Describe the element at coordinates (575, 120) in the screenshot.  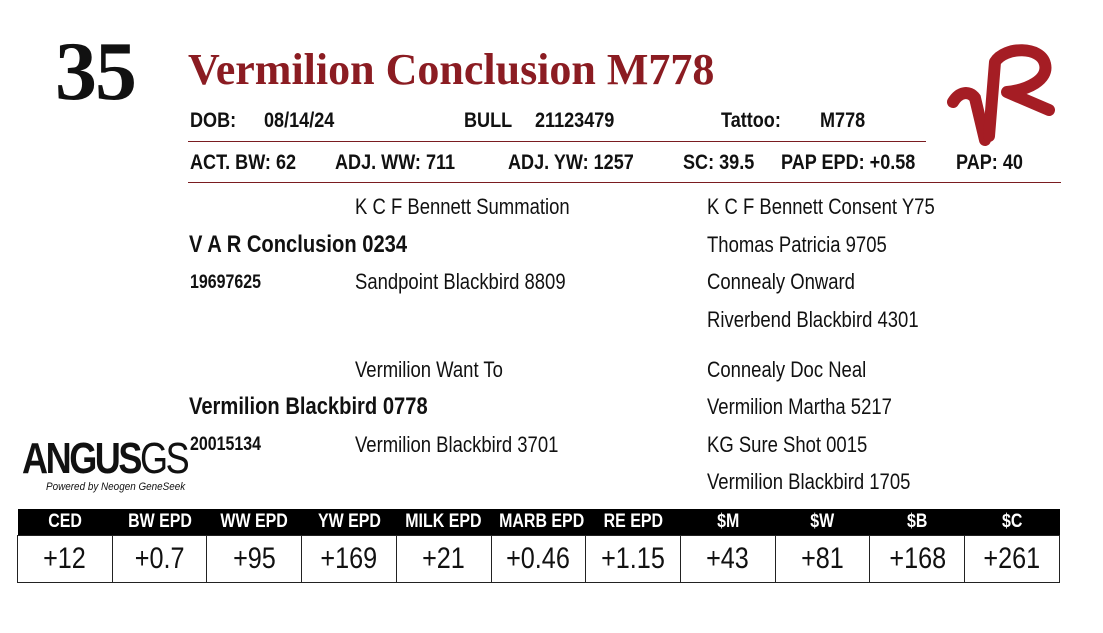
I see `registration-number: 21123479` at that location.